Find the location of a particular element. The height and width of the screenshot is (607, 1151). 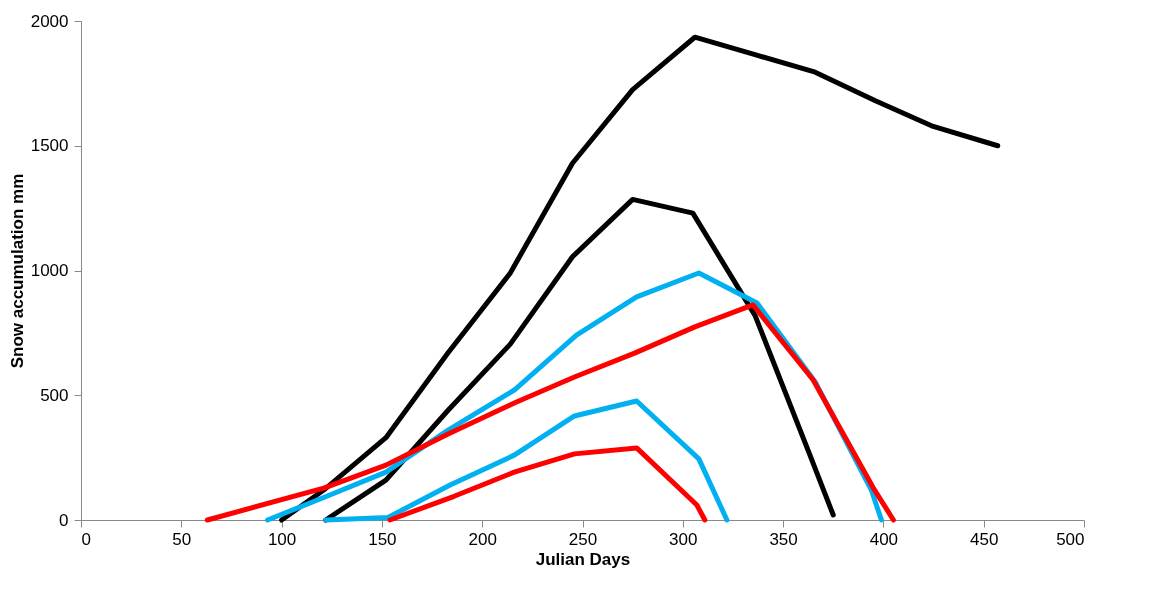

y-tick-label: 1500 is located at coordinates (49, 146).